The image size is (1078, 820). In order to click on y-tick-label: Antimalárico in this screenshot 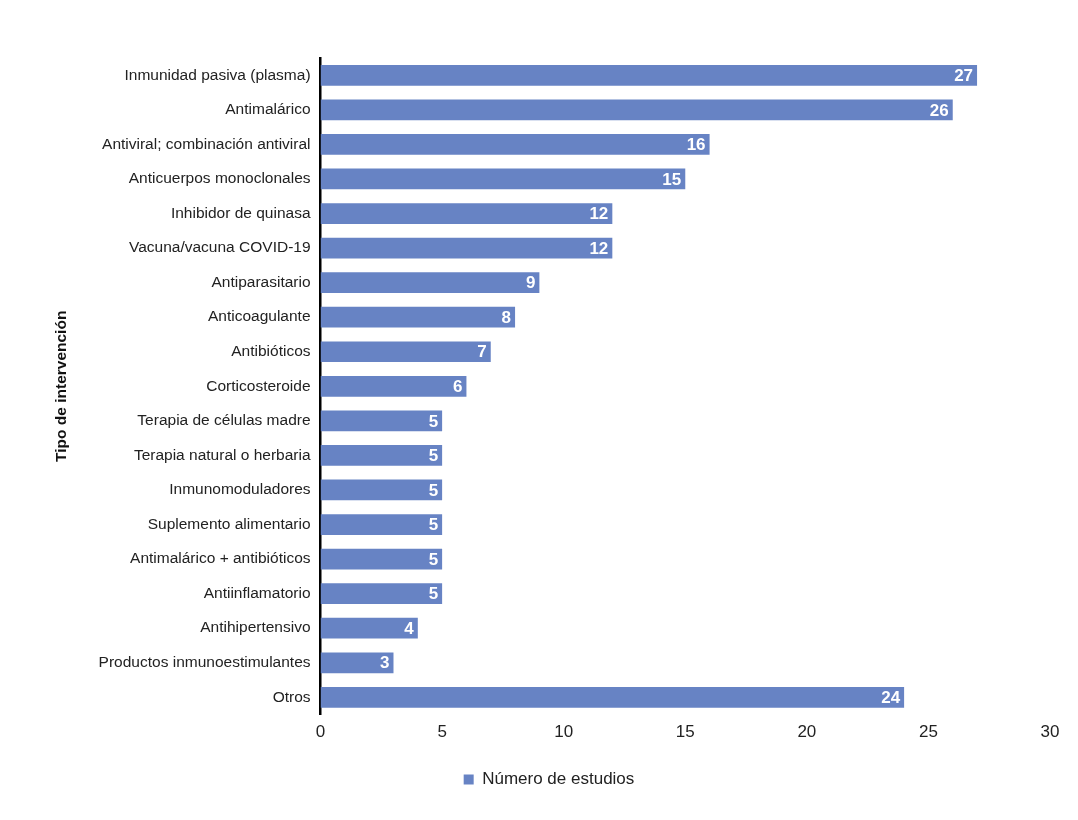, I will do `click(268, 109)`.